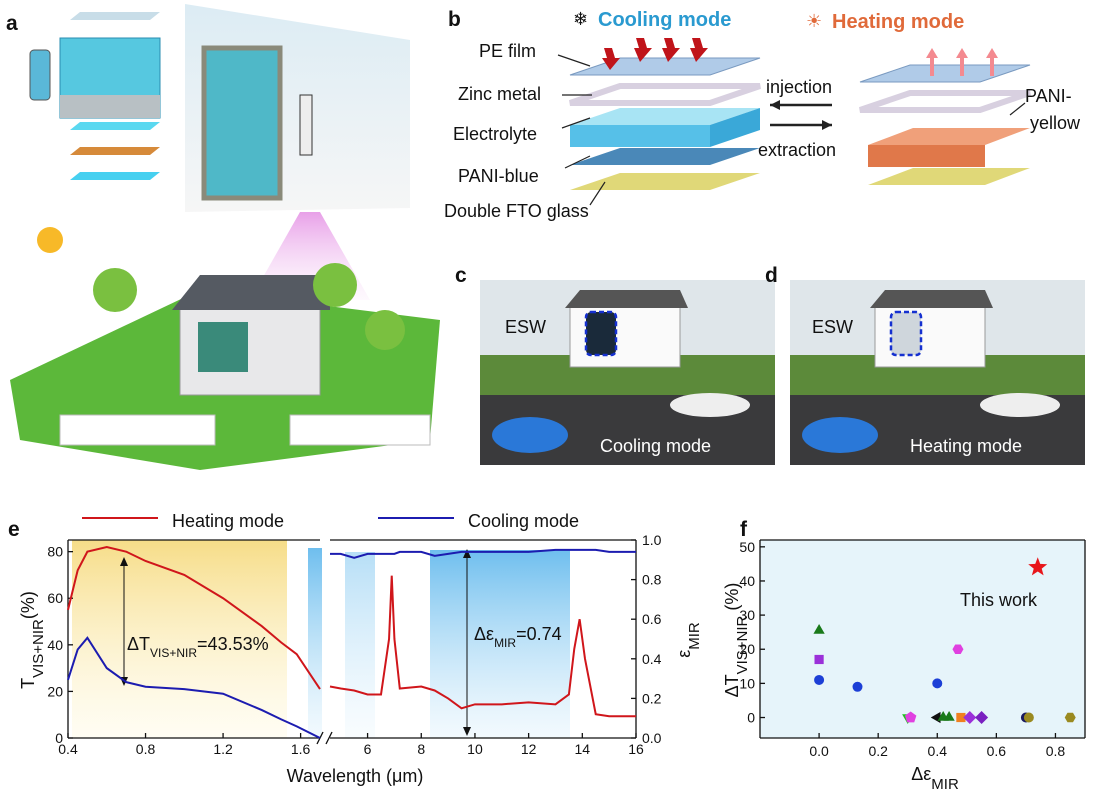 Image resolution: width=1095 pixels, height=791 pixels. I want to click on layer-label: PANI-blue, so click(498, 176).